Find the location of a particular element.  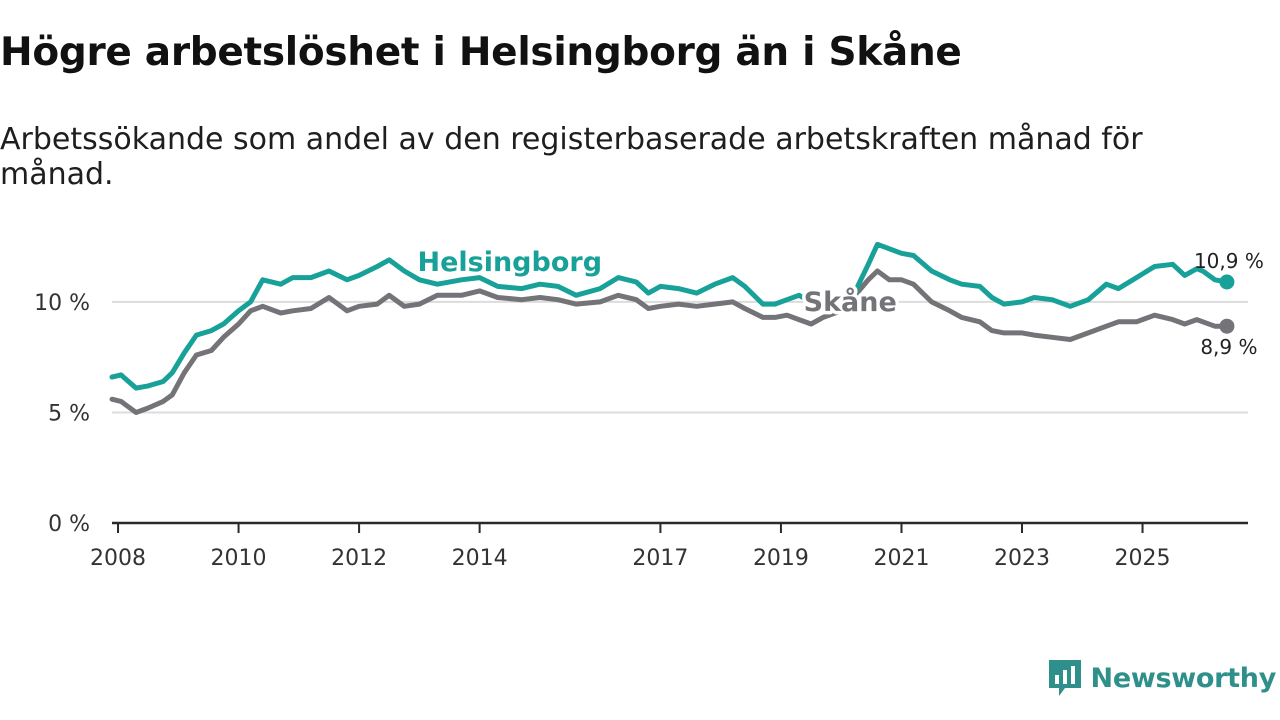

x-tick-label: 2012 is located at coordinates (359, 558).